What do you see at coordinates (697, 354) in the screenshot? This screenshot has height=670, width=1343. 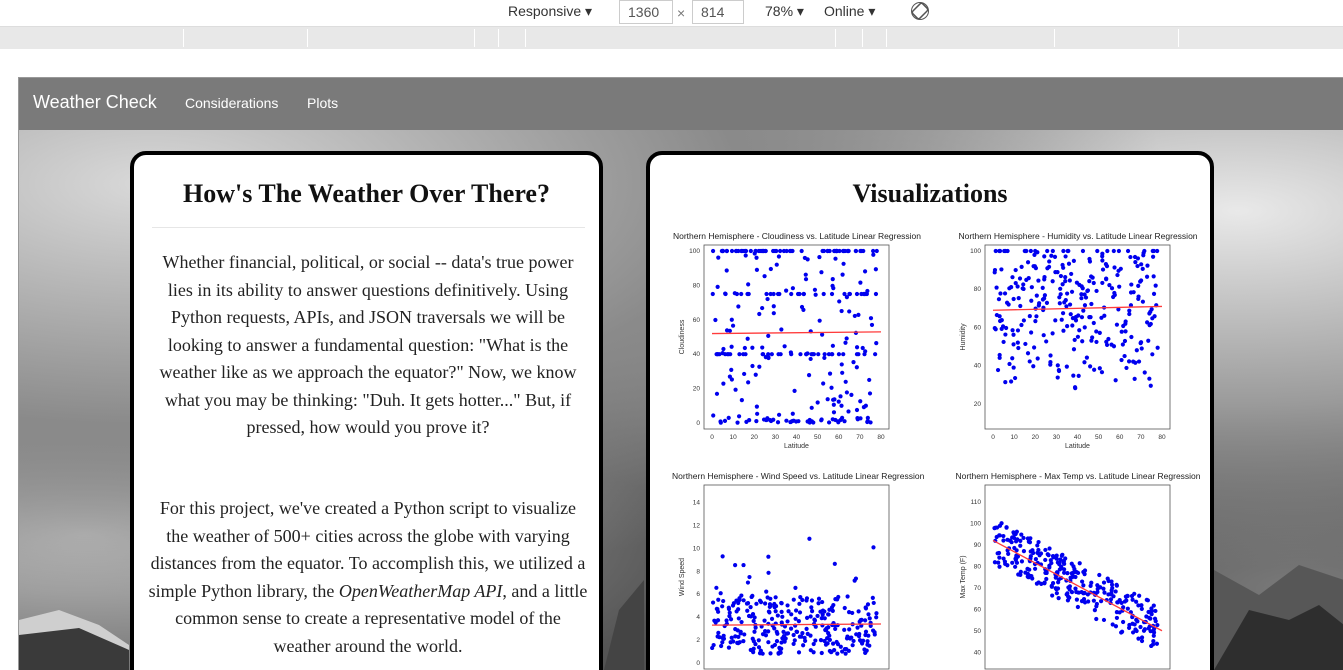 I see `y-tick-label: 40` at bounding box center [697, 354].